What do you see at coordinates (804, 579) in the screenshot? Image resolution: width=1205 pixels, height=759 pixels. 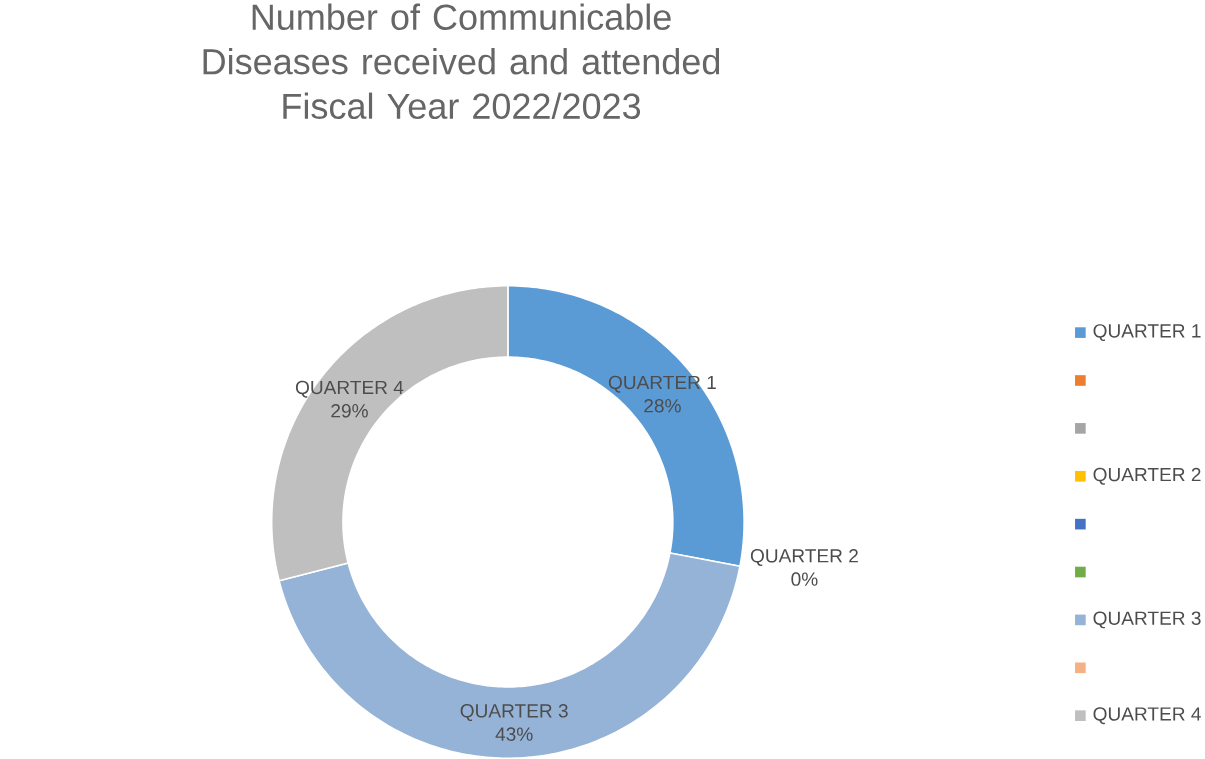 I see `text: 0%` at bounding box center [804, 579].